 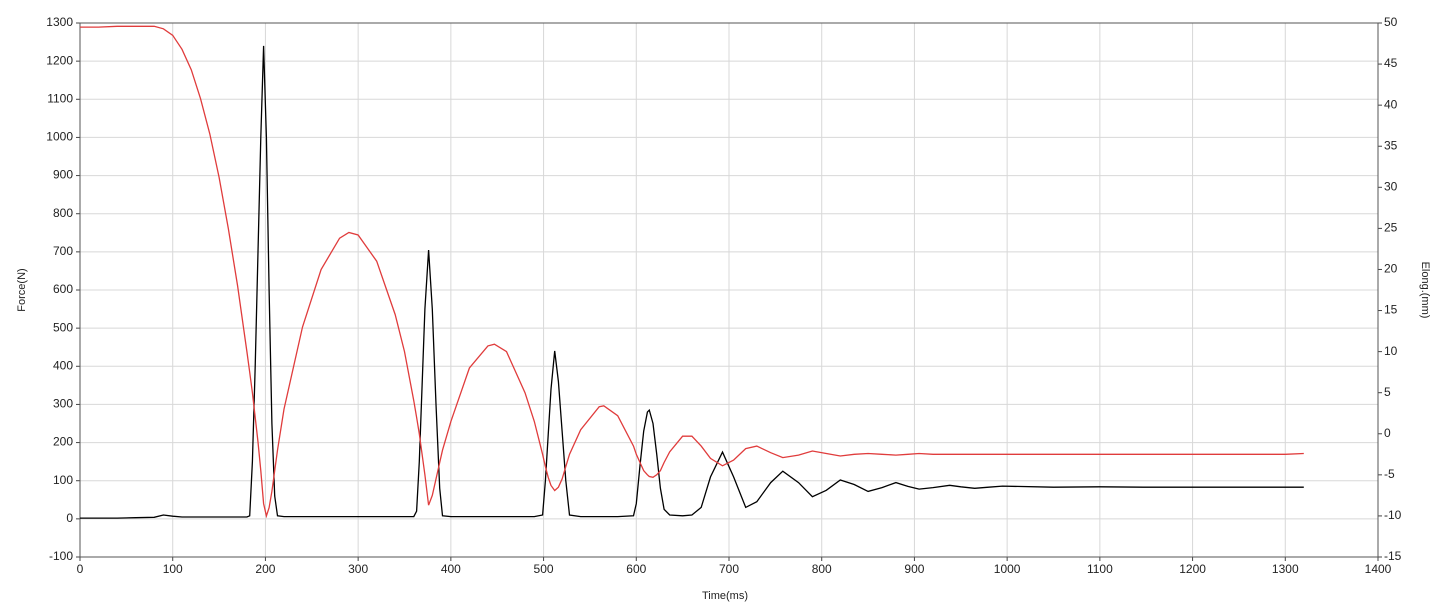 I want to click on y-axis-label: Force(N), so click(x=22, y=289).